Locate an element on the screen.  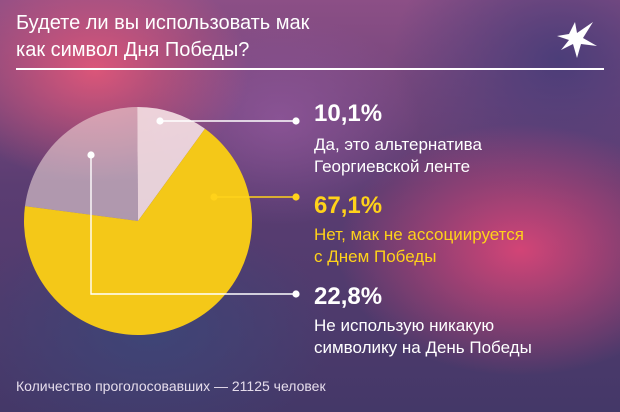
slice-1-label-line-1: Да, это альтернатива is located at coordinates (398, 144).